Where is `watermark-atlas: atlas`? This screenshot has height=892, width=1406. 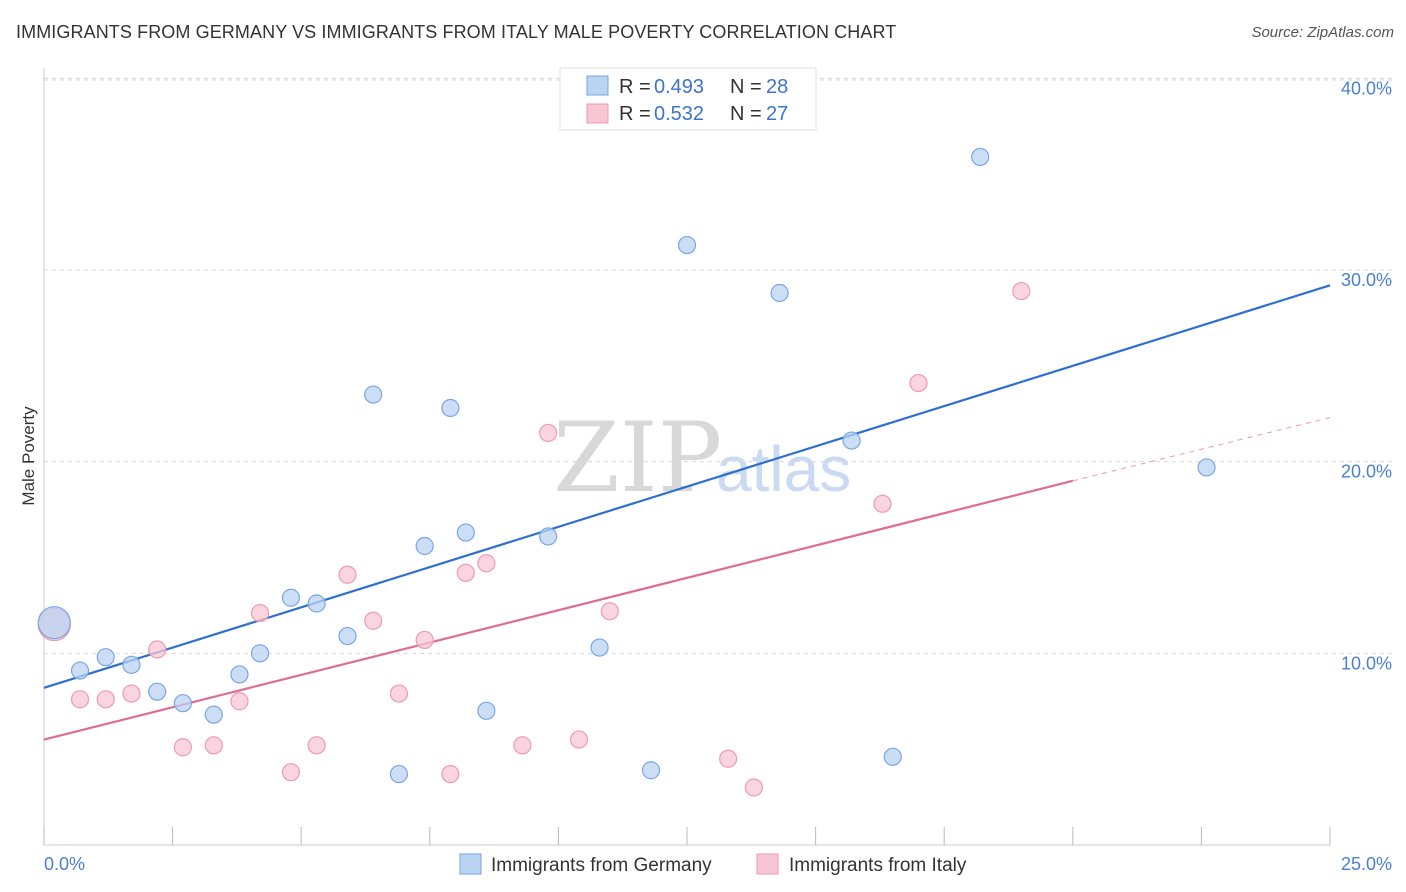
watermark-atlas: atlas is located at coordinates (783, 469).